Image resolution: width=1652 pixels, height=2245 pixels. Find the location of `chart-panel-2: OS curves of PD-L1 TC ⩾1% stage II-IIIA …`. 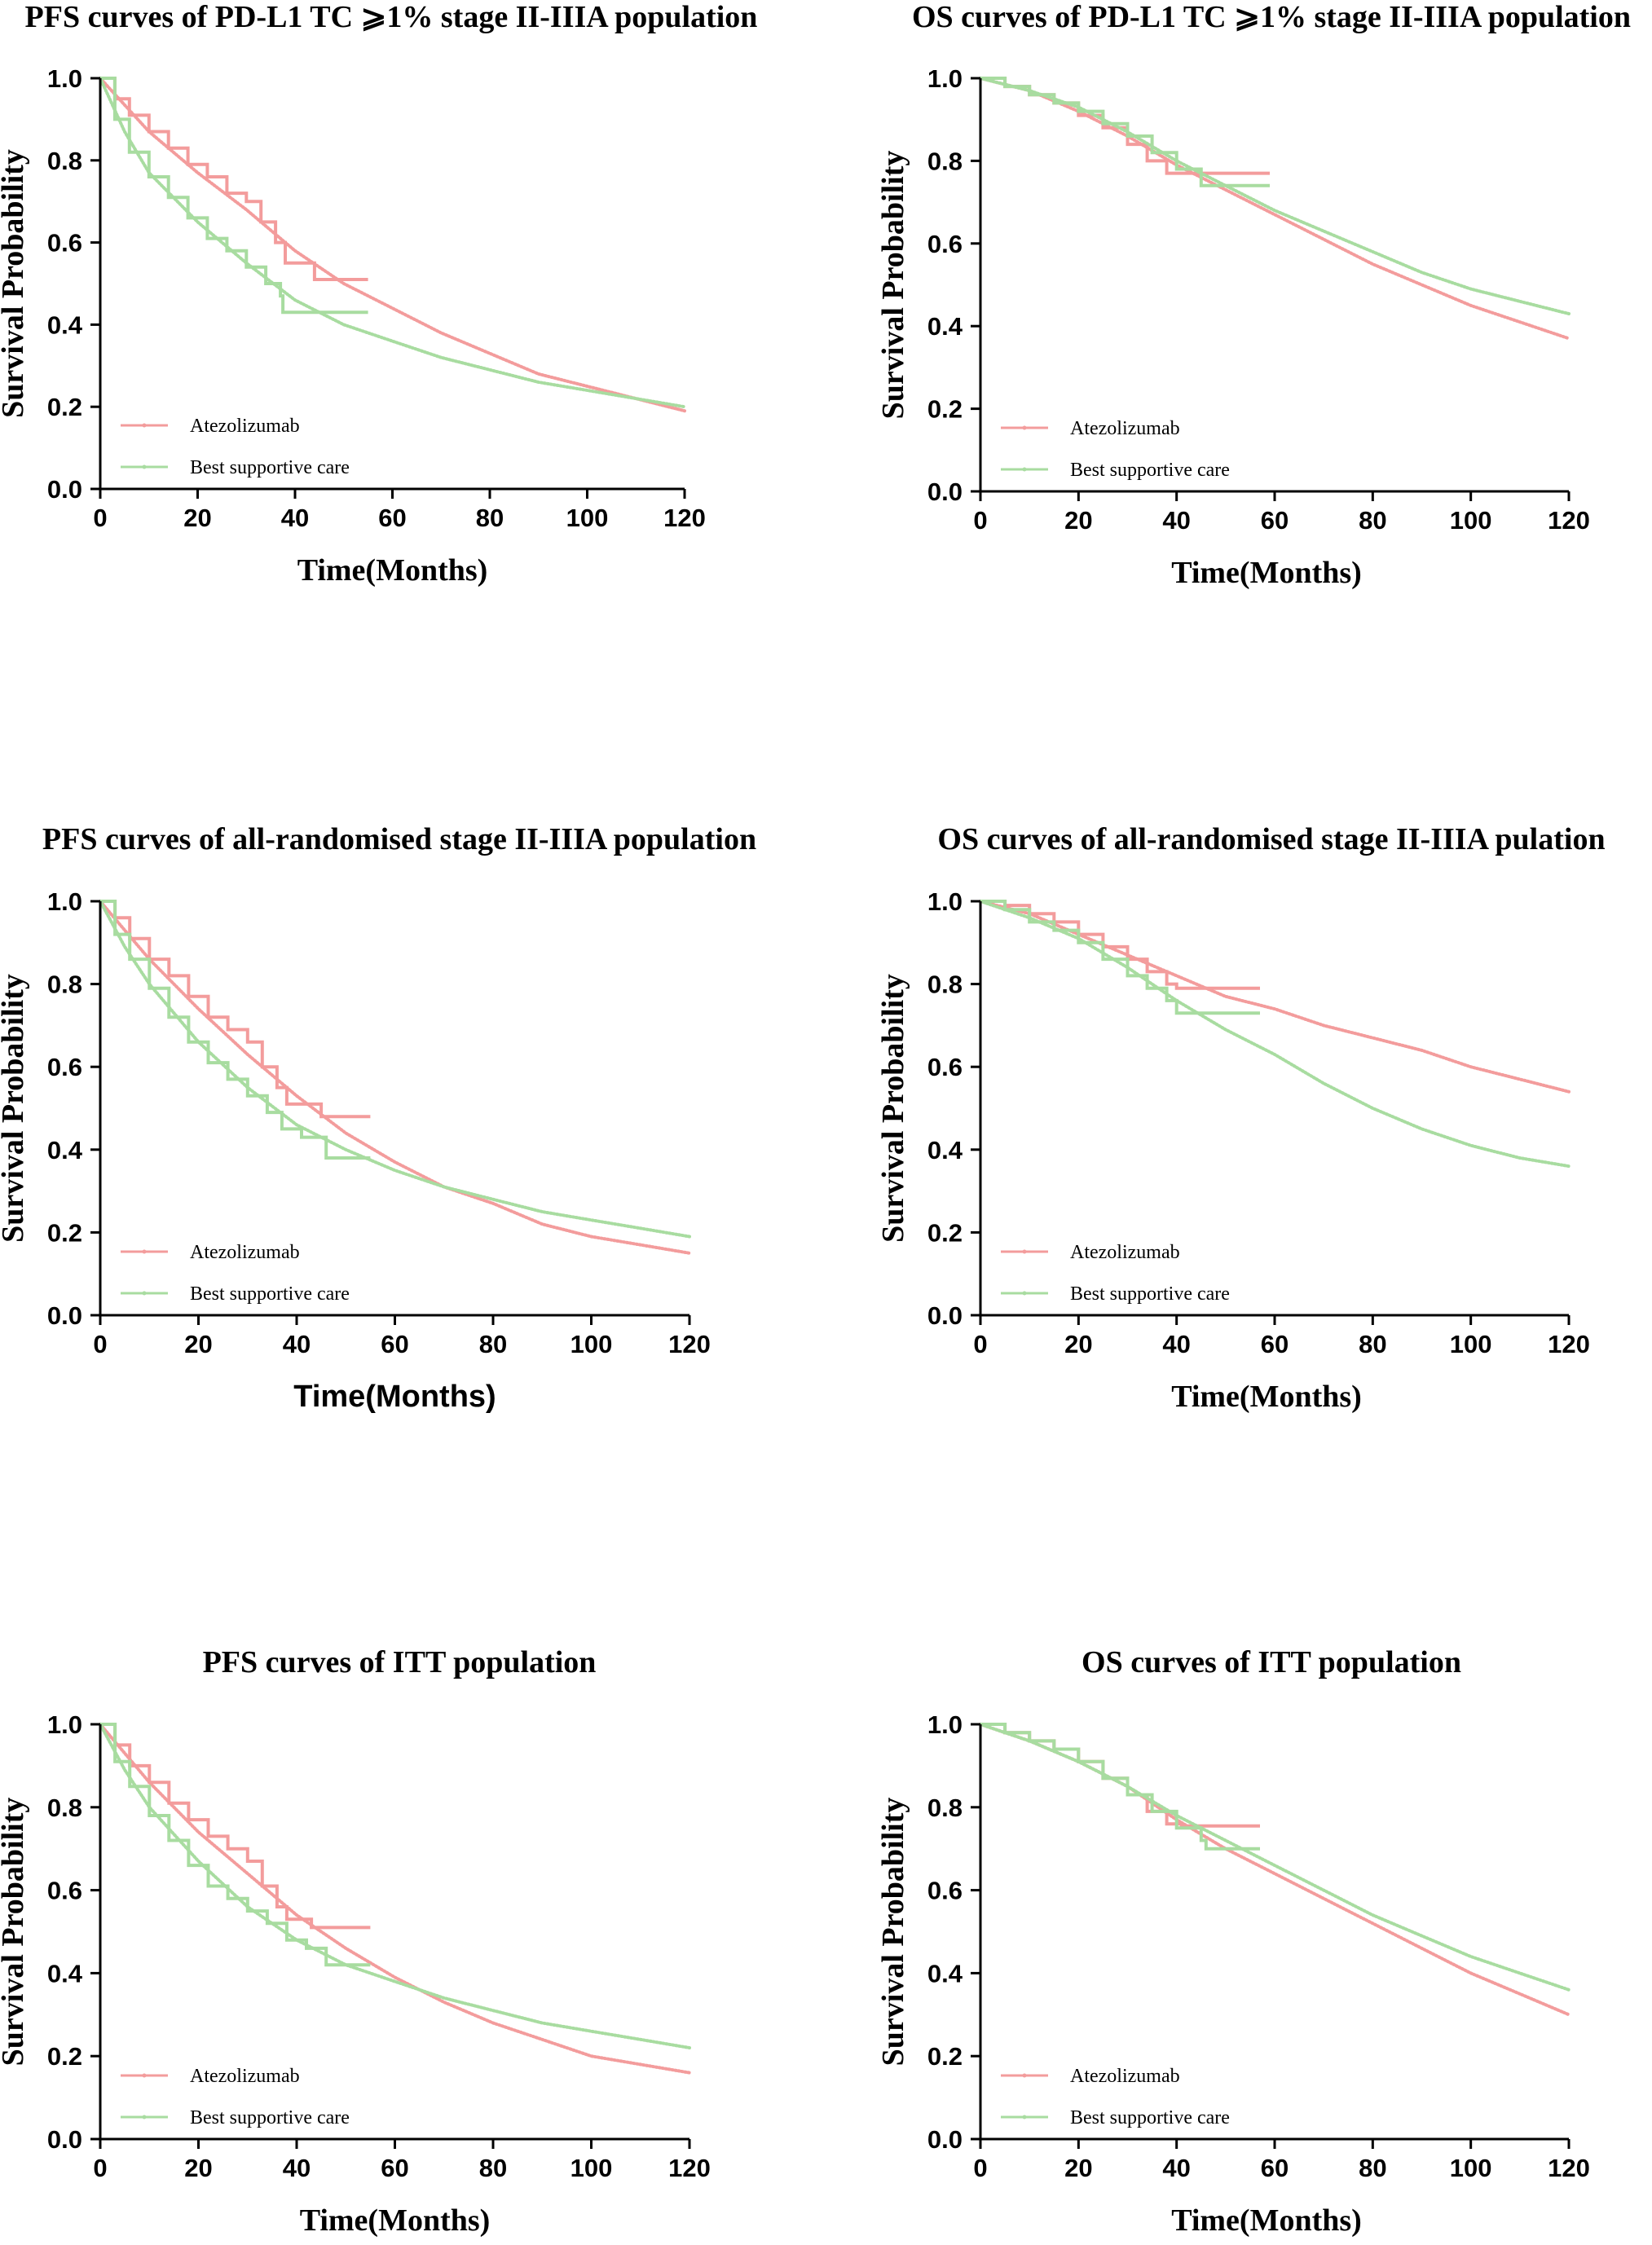

chart-panel-2: OS curves of PD-L1 TC ⩾1% stage II-IIIA … is located at coordinates (1253, 295).